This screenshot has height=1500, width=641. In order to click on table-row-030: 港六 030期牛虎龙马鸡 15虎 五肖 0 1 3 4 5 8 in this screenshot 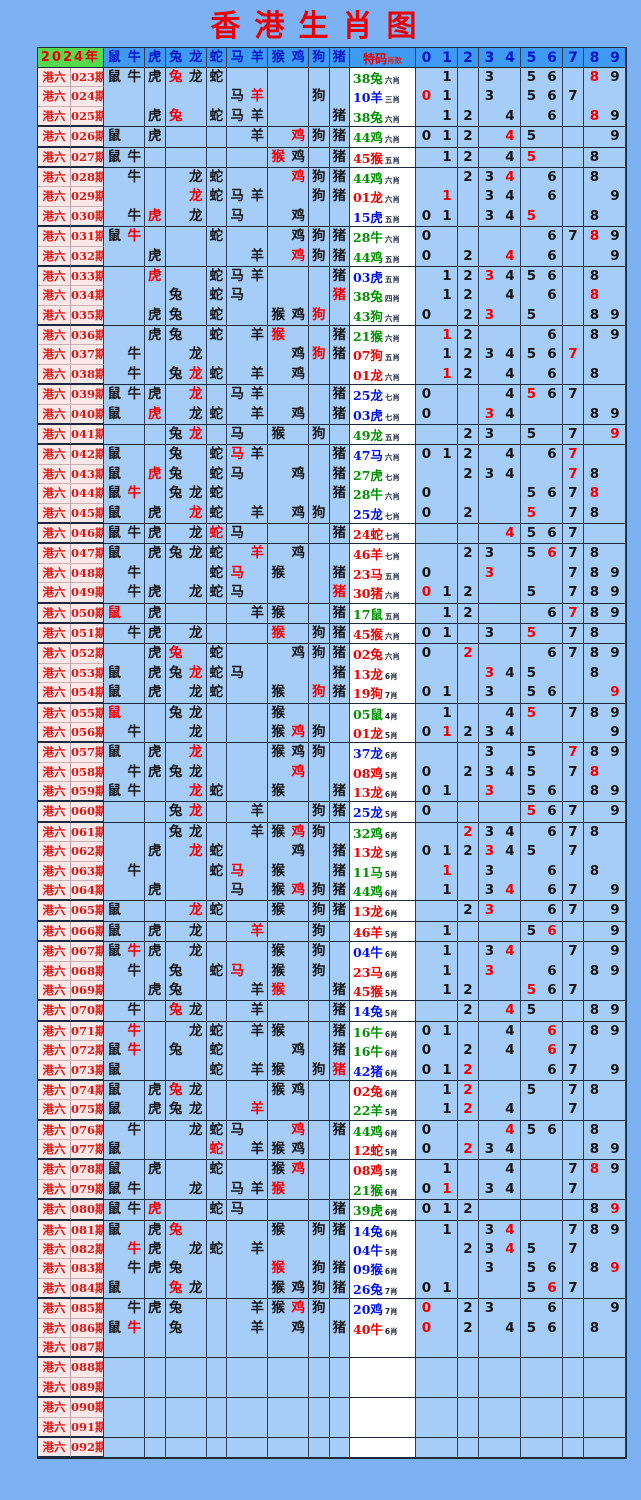, I will do `click(332, 217)`.